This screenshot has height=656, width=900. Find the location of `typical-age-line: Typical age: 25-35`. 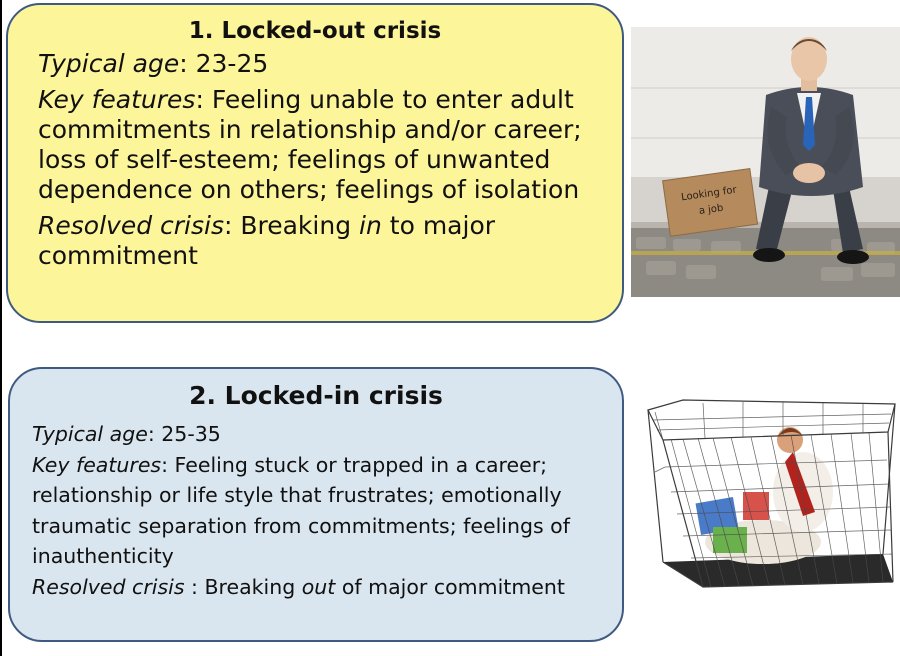

typical-age-line: Typical age: 25-35 is located at coordinates (327, 434).